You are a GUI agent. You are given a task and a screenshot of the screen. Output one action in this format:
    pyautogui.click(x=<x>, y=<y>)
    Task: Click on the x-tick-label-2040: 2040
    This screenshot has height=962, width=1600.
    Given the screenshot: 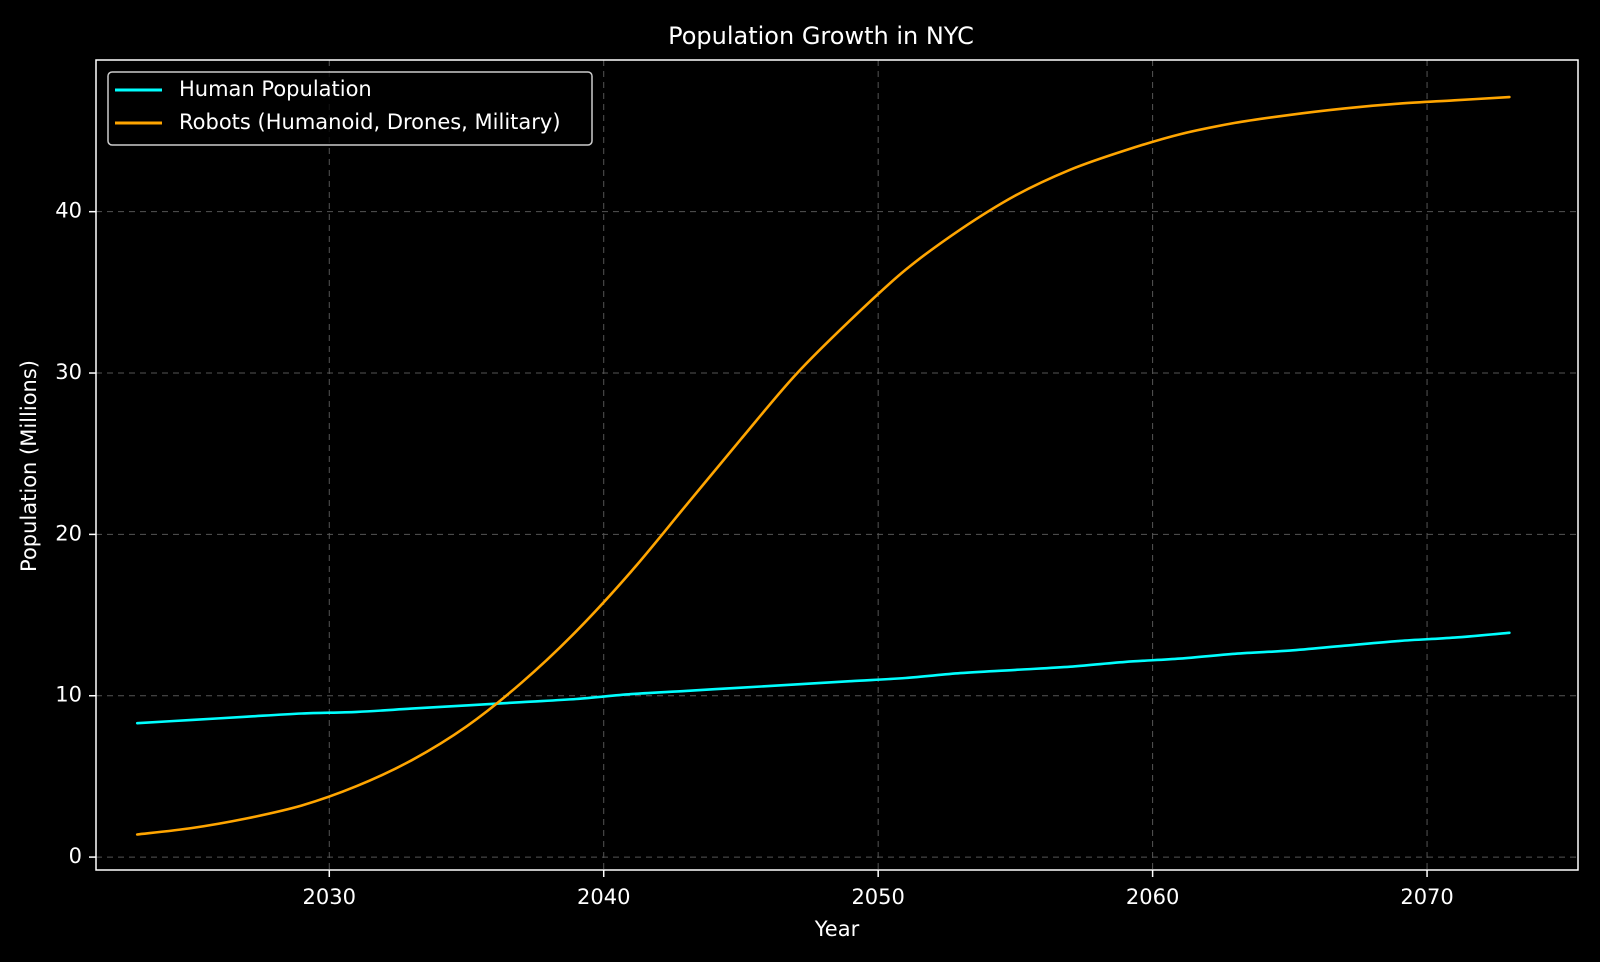 What is the action you would take?
    pyautogui.click(x=603, y=897)
    